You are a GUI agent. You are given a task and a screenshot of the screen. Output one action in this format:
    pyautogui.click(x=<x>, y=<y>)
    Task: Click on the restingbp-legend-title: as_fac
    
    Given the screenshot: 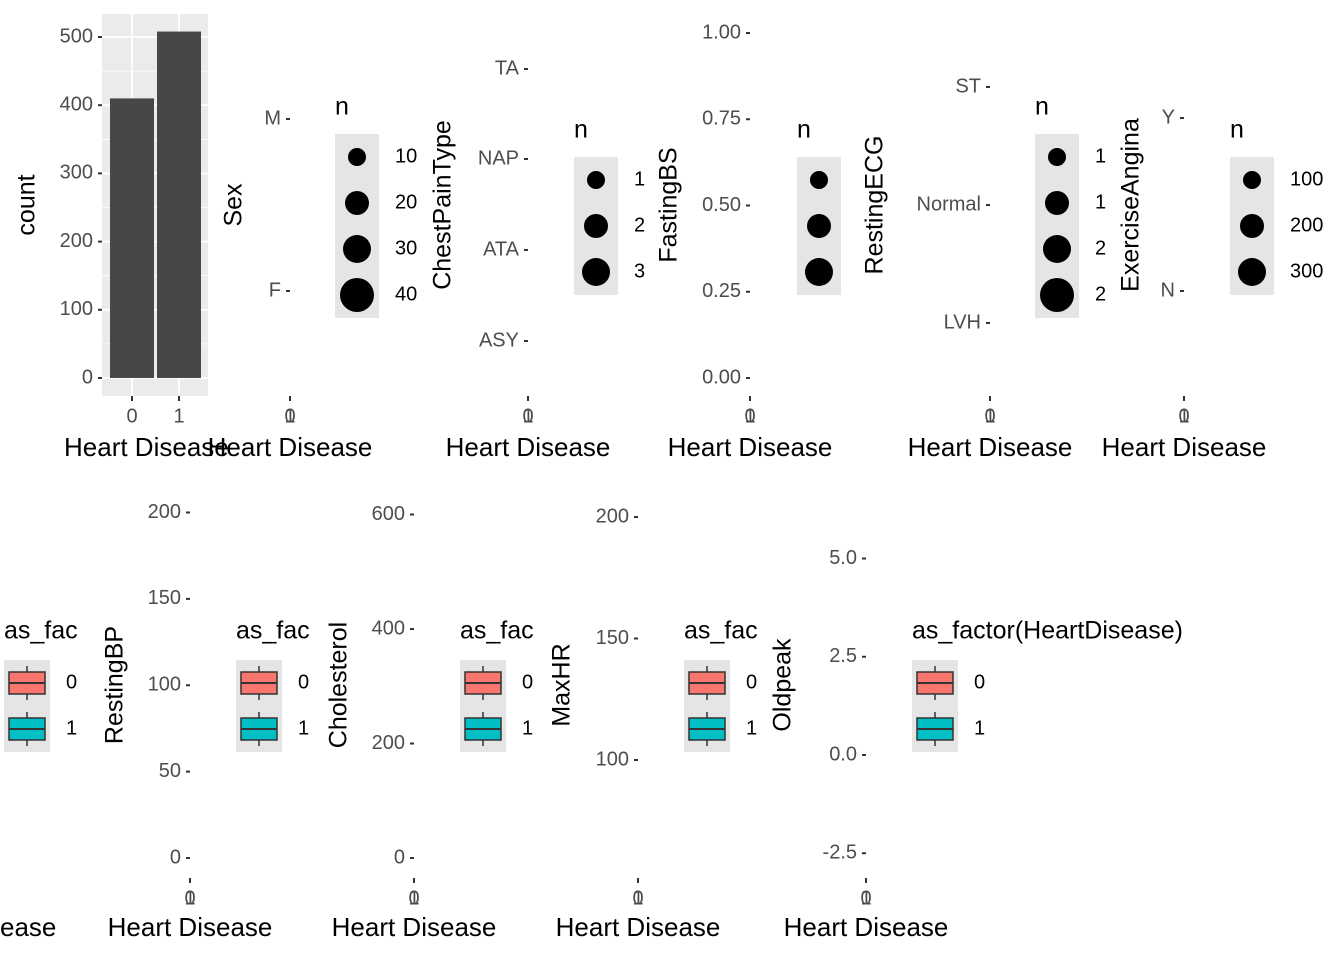 What is the action you would take?
    pyautogui.click(x=273, y=631)
    